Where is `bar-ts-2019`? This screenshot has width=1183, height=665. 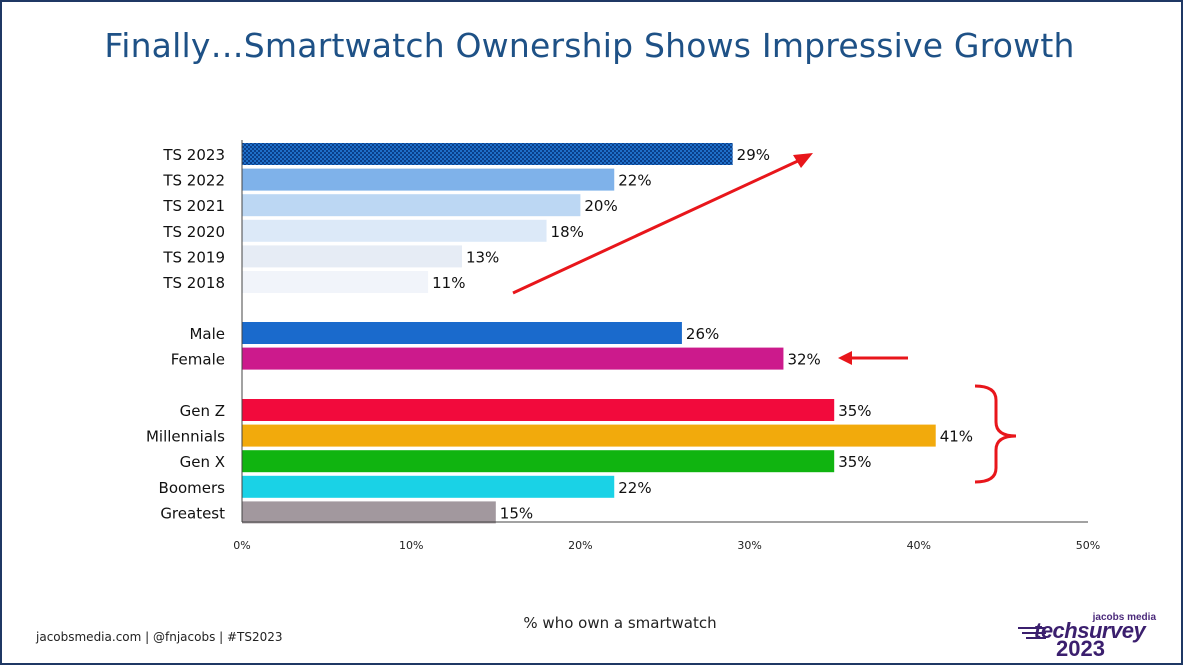
bar-ts-2019 is located at coordinates (352, 256).